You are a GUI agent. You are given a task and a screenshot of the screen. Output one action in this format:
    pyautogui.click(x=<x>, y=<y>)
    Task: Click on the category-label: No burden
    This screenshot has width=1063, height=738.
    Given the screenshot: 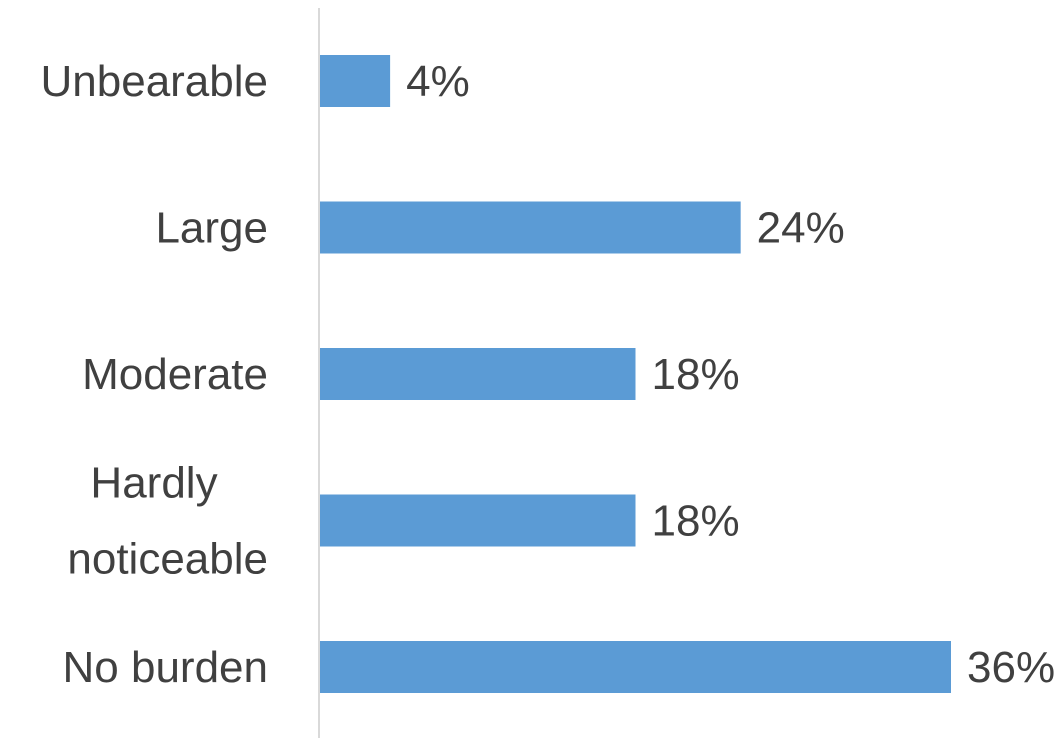 What is the action you would take?
    pyautogui.click(x=165, y=667)
    